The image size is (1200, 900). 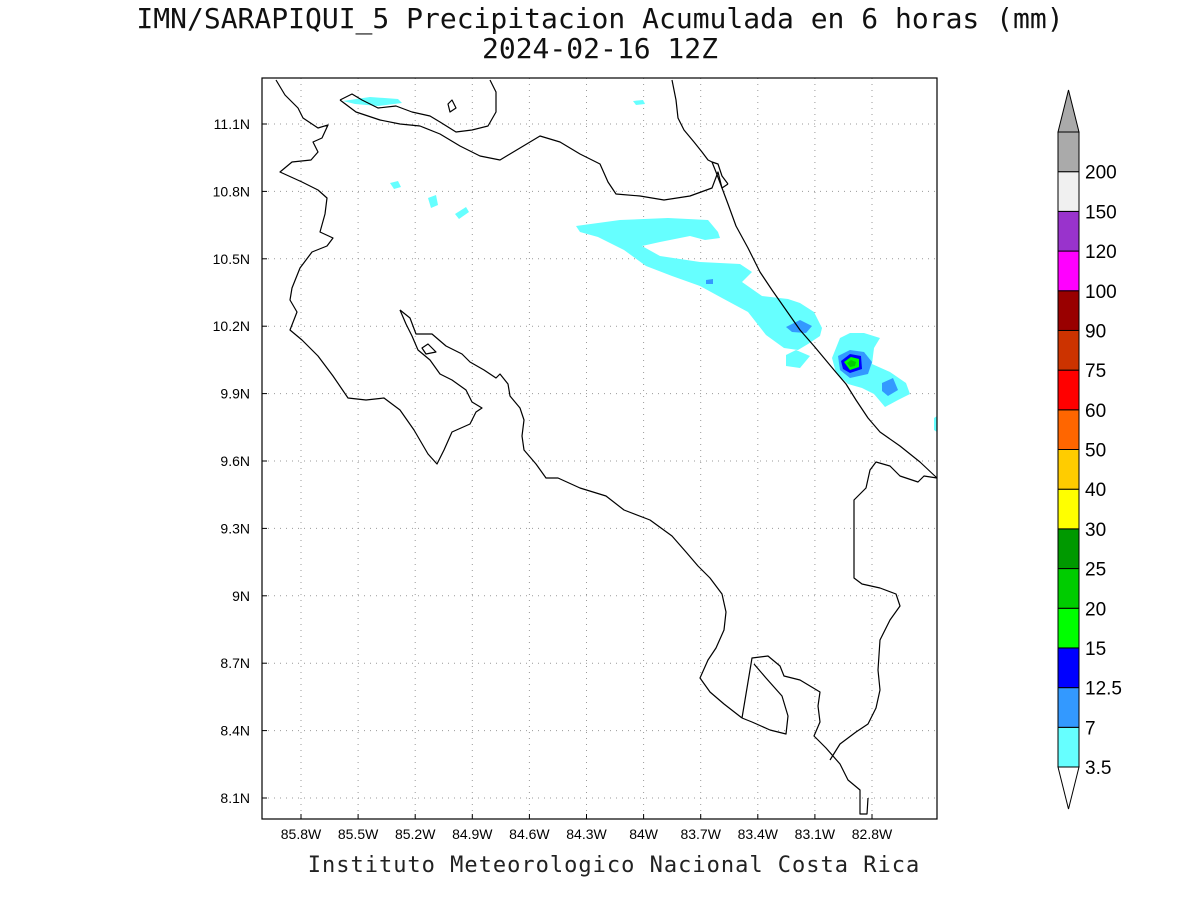 I want to click on golfo-dulce-coast, so click(x=765, y=699).